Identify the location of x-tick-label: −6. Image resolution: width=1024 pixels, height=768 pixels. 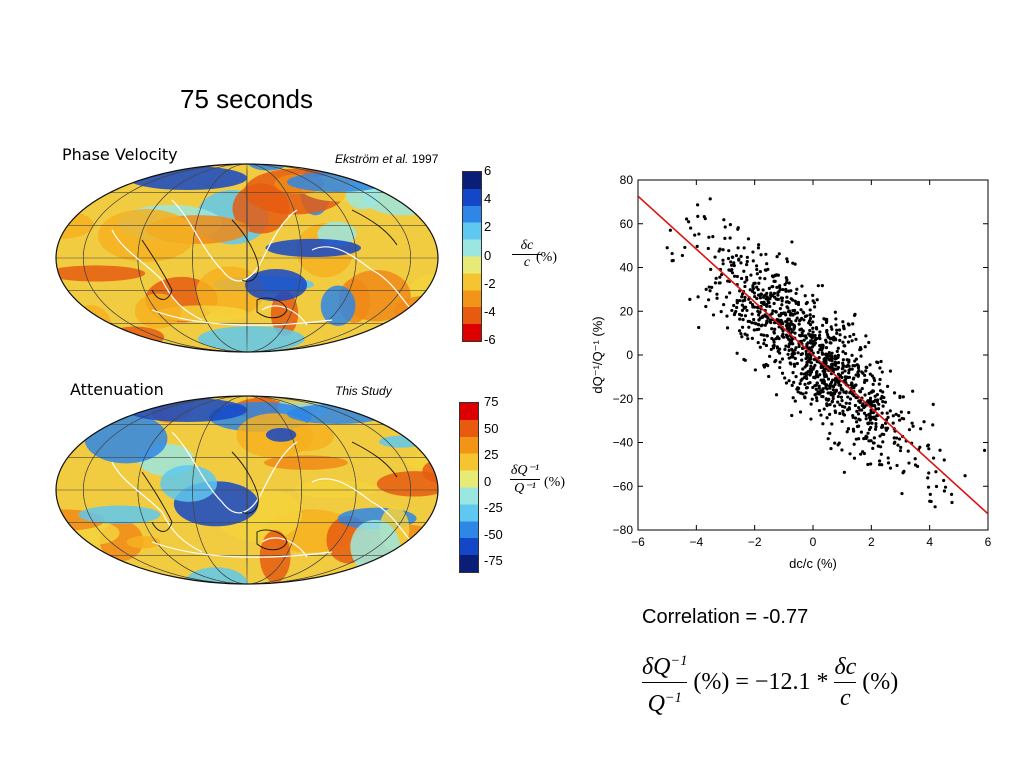
(638, 542).